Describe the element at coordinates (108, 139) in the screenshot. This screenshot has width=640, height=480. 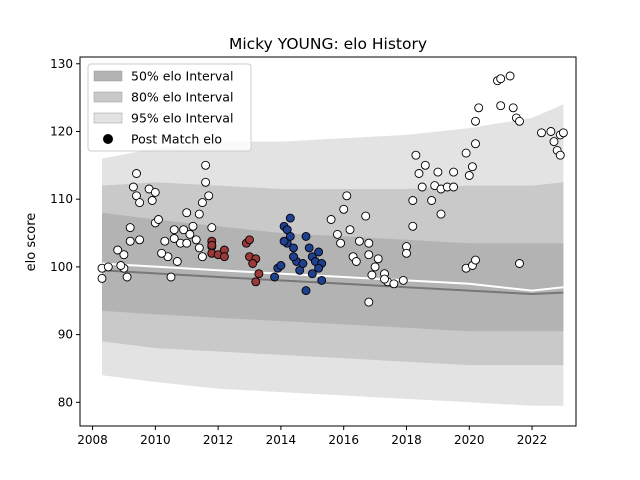
I see `legend-marker` at that location.